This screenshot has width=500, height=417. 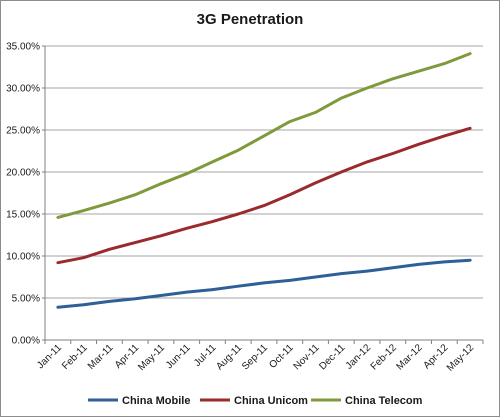 I want to click on chart-title: 3G Penetration, so click(x=250, y=19).